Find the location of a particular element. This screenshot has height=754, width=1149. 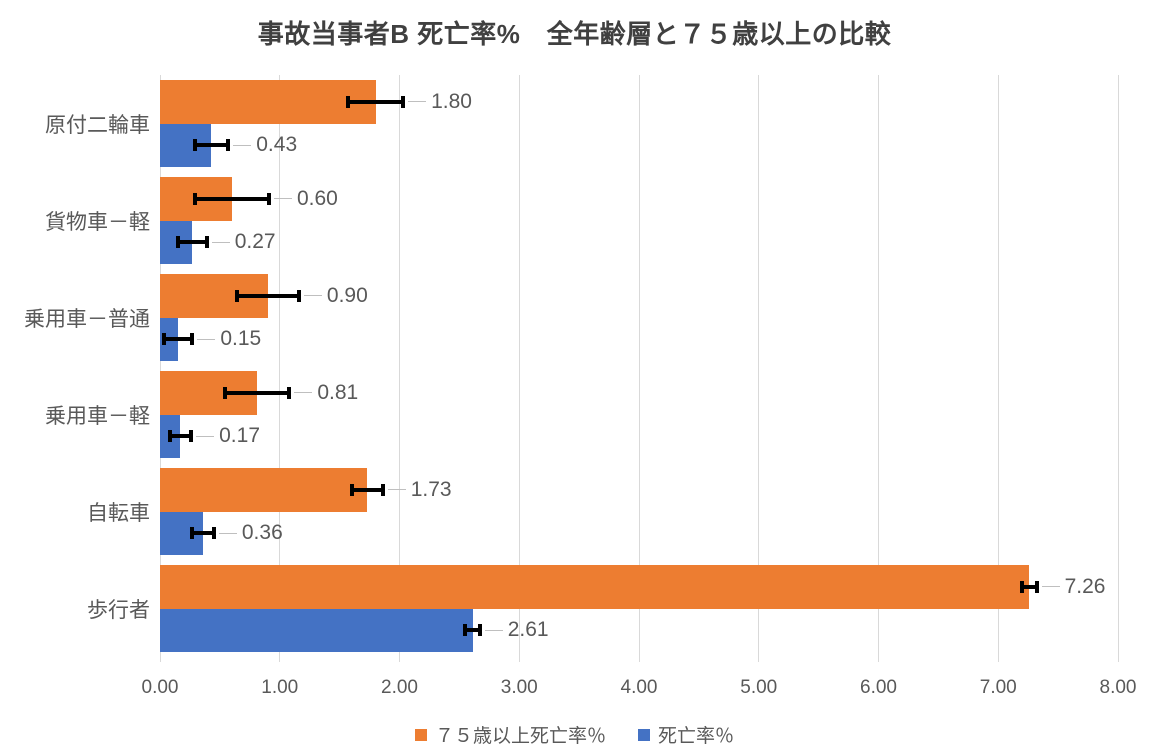

x-tick-label: 3.00 is located at coordinates (519, 687).